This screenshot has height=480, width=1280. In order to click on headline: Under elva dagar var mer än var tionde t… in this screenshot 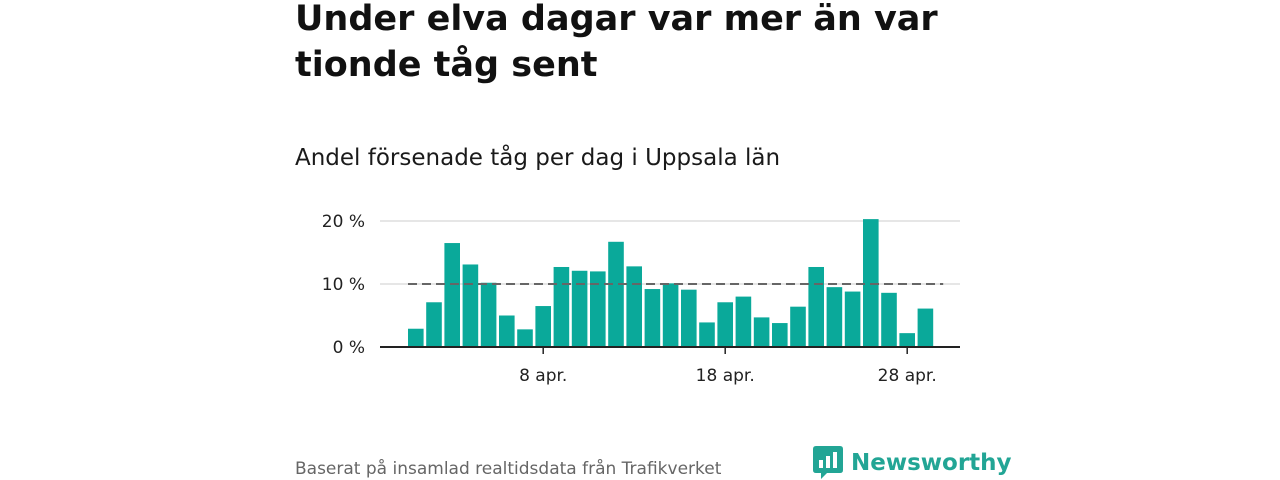, I will do `click(616, 42)`.